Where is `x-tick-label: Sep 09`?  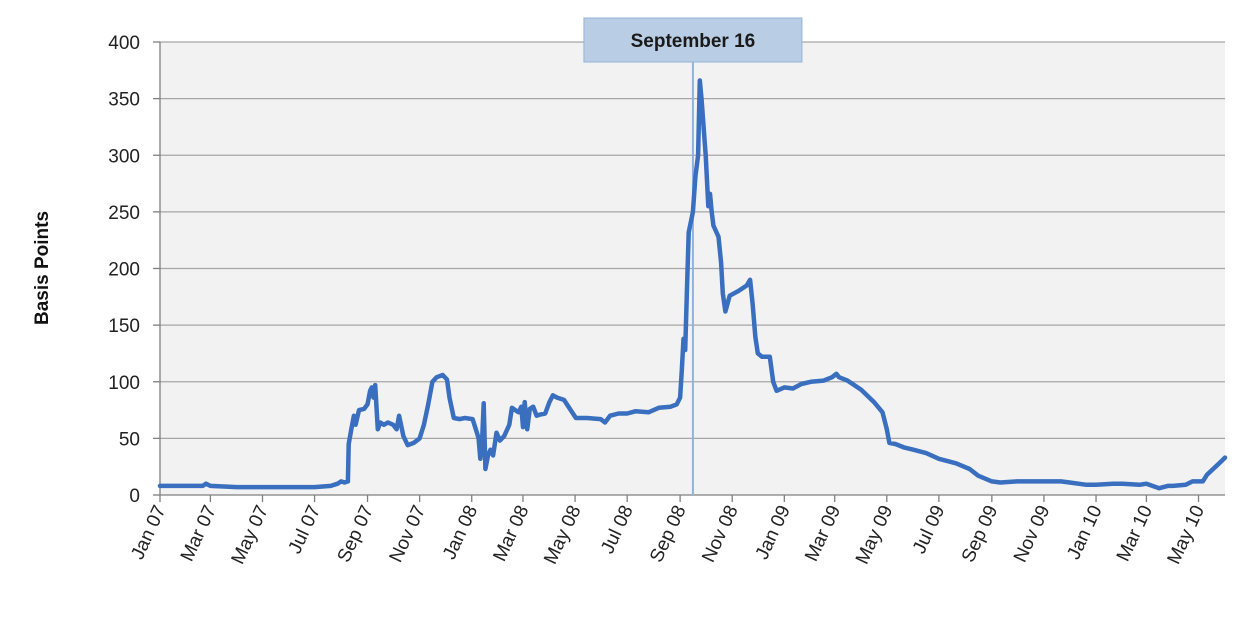
x-tick-label: Sep 09 is located at coordinates (980, 533).